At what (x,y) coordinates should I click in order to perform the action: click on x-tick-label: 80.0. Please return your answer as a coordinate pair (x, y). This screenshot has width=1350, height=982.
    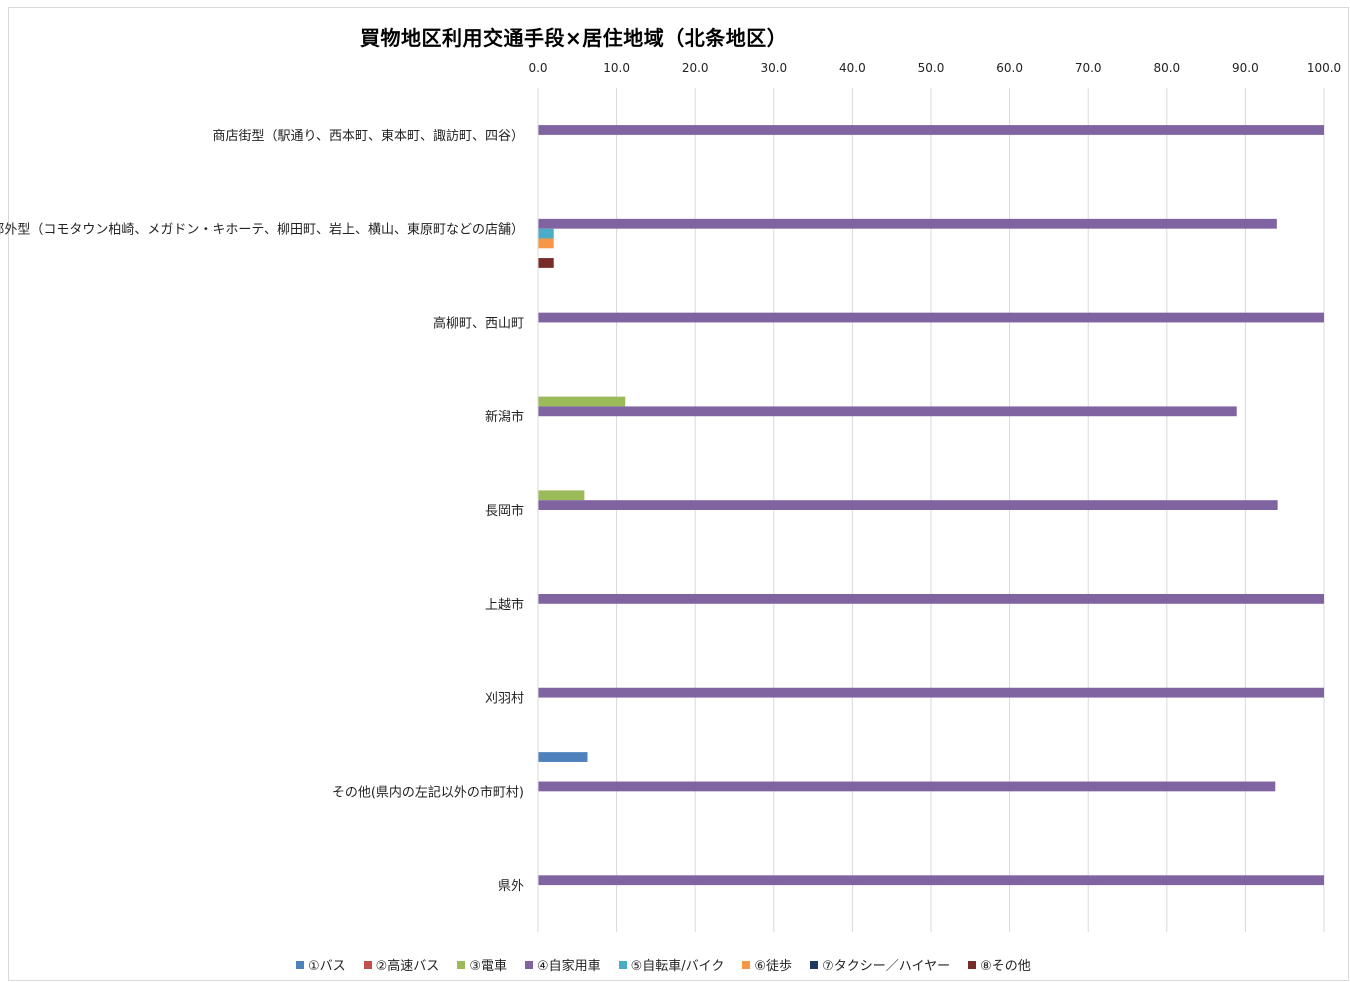
    Looking at the image, I should click on (1166, 68).